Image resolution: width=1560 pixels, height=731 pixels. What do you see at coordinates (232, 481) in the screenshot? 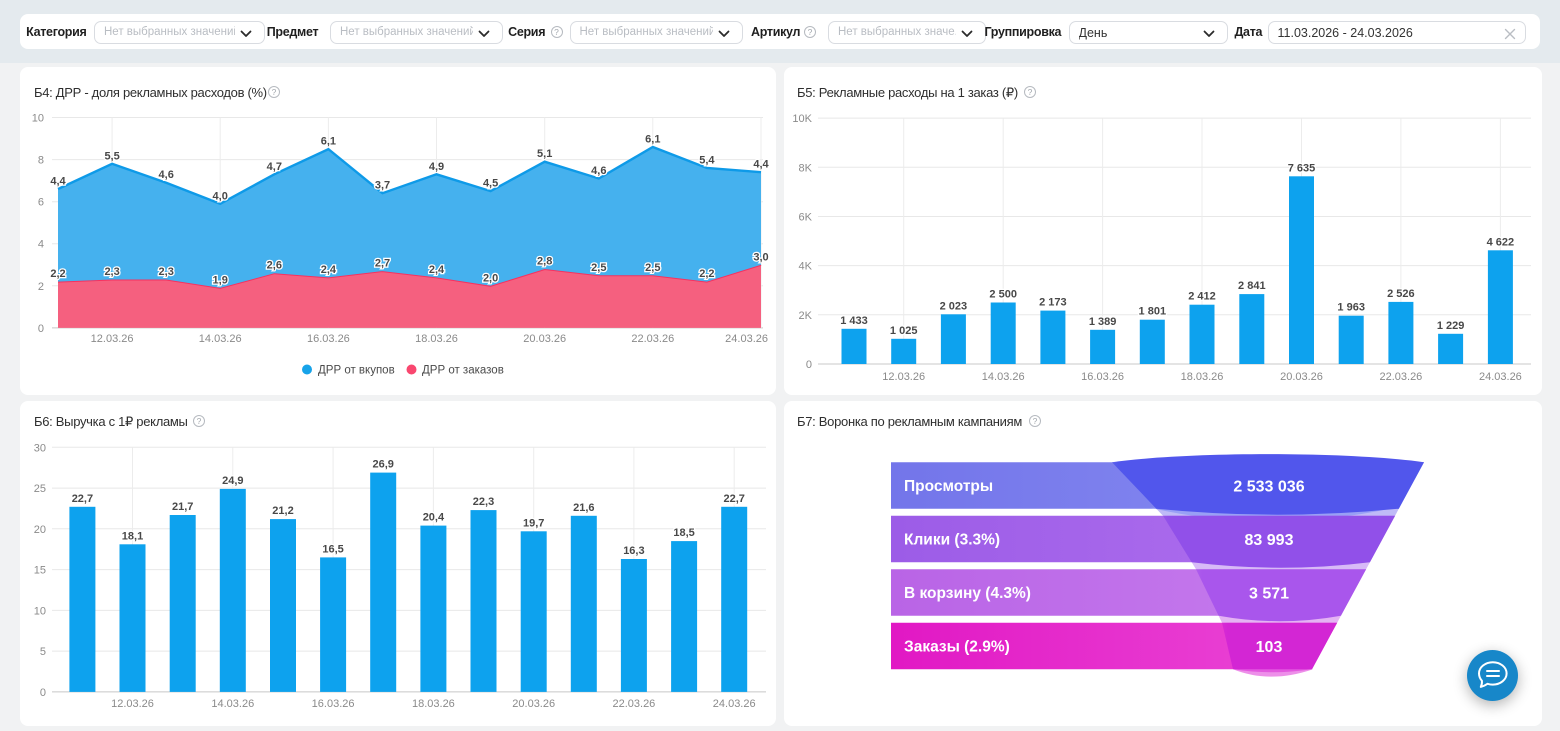
I see `svg-text: 24,9` at bounding box center [232, 481].